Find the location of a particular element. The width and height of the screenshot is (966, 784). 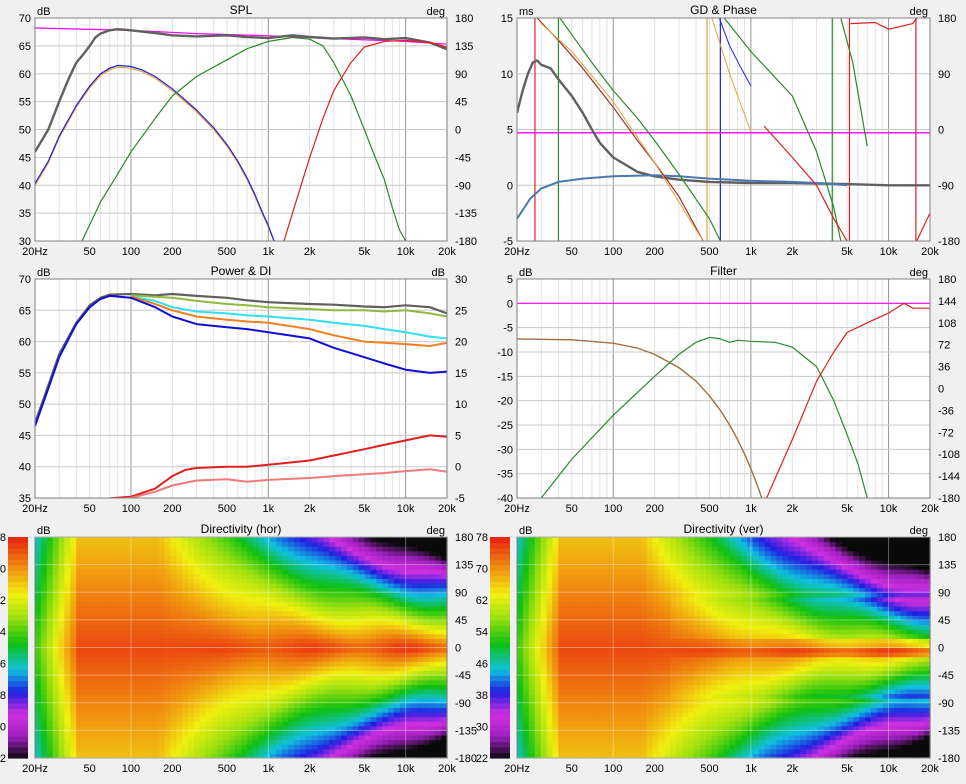

gd-phase-ytick-right: -180 is located at coordinates (949, 242).